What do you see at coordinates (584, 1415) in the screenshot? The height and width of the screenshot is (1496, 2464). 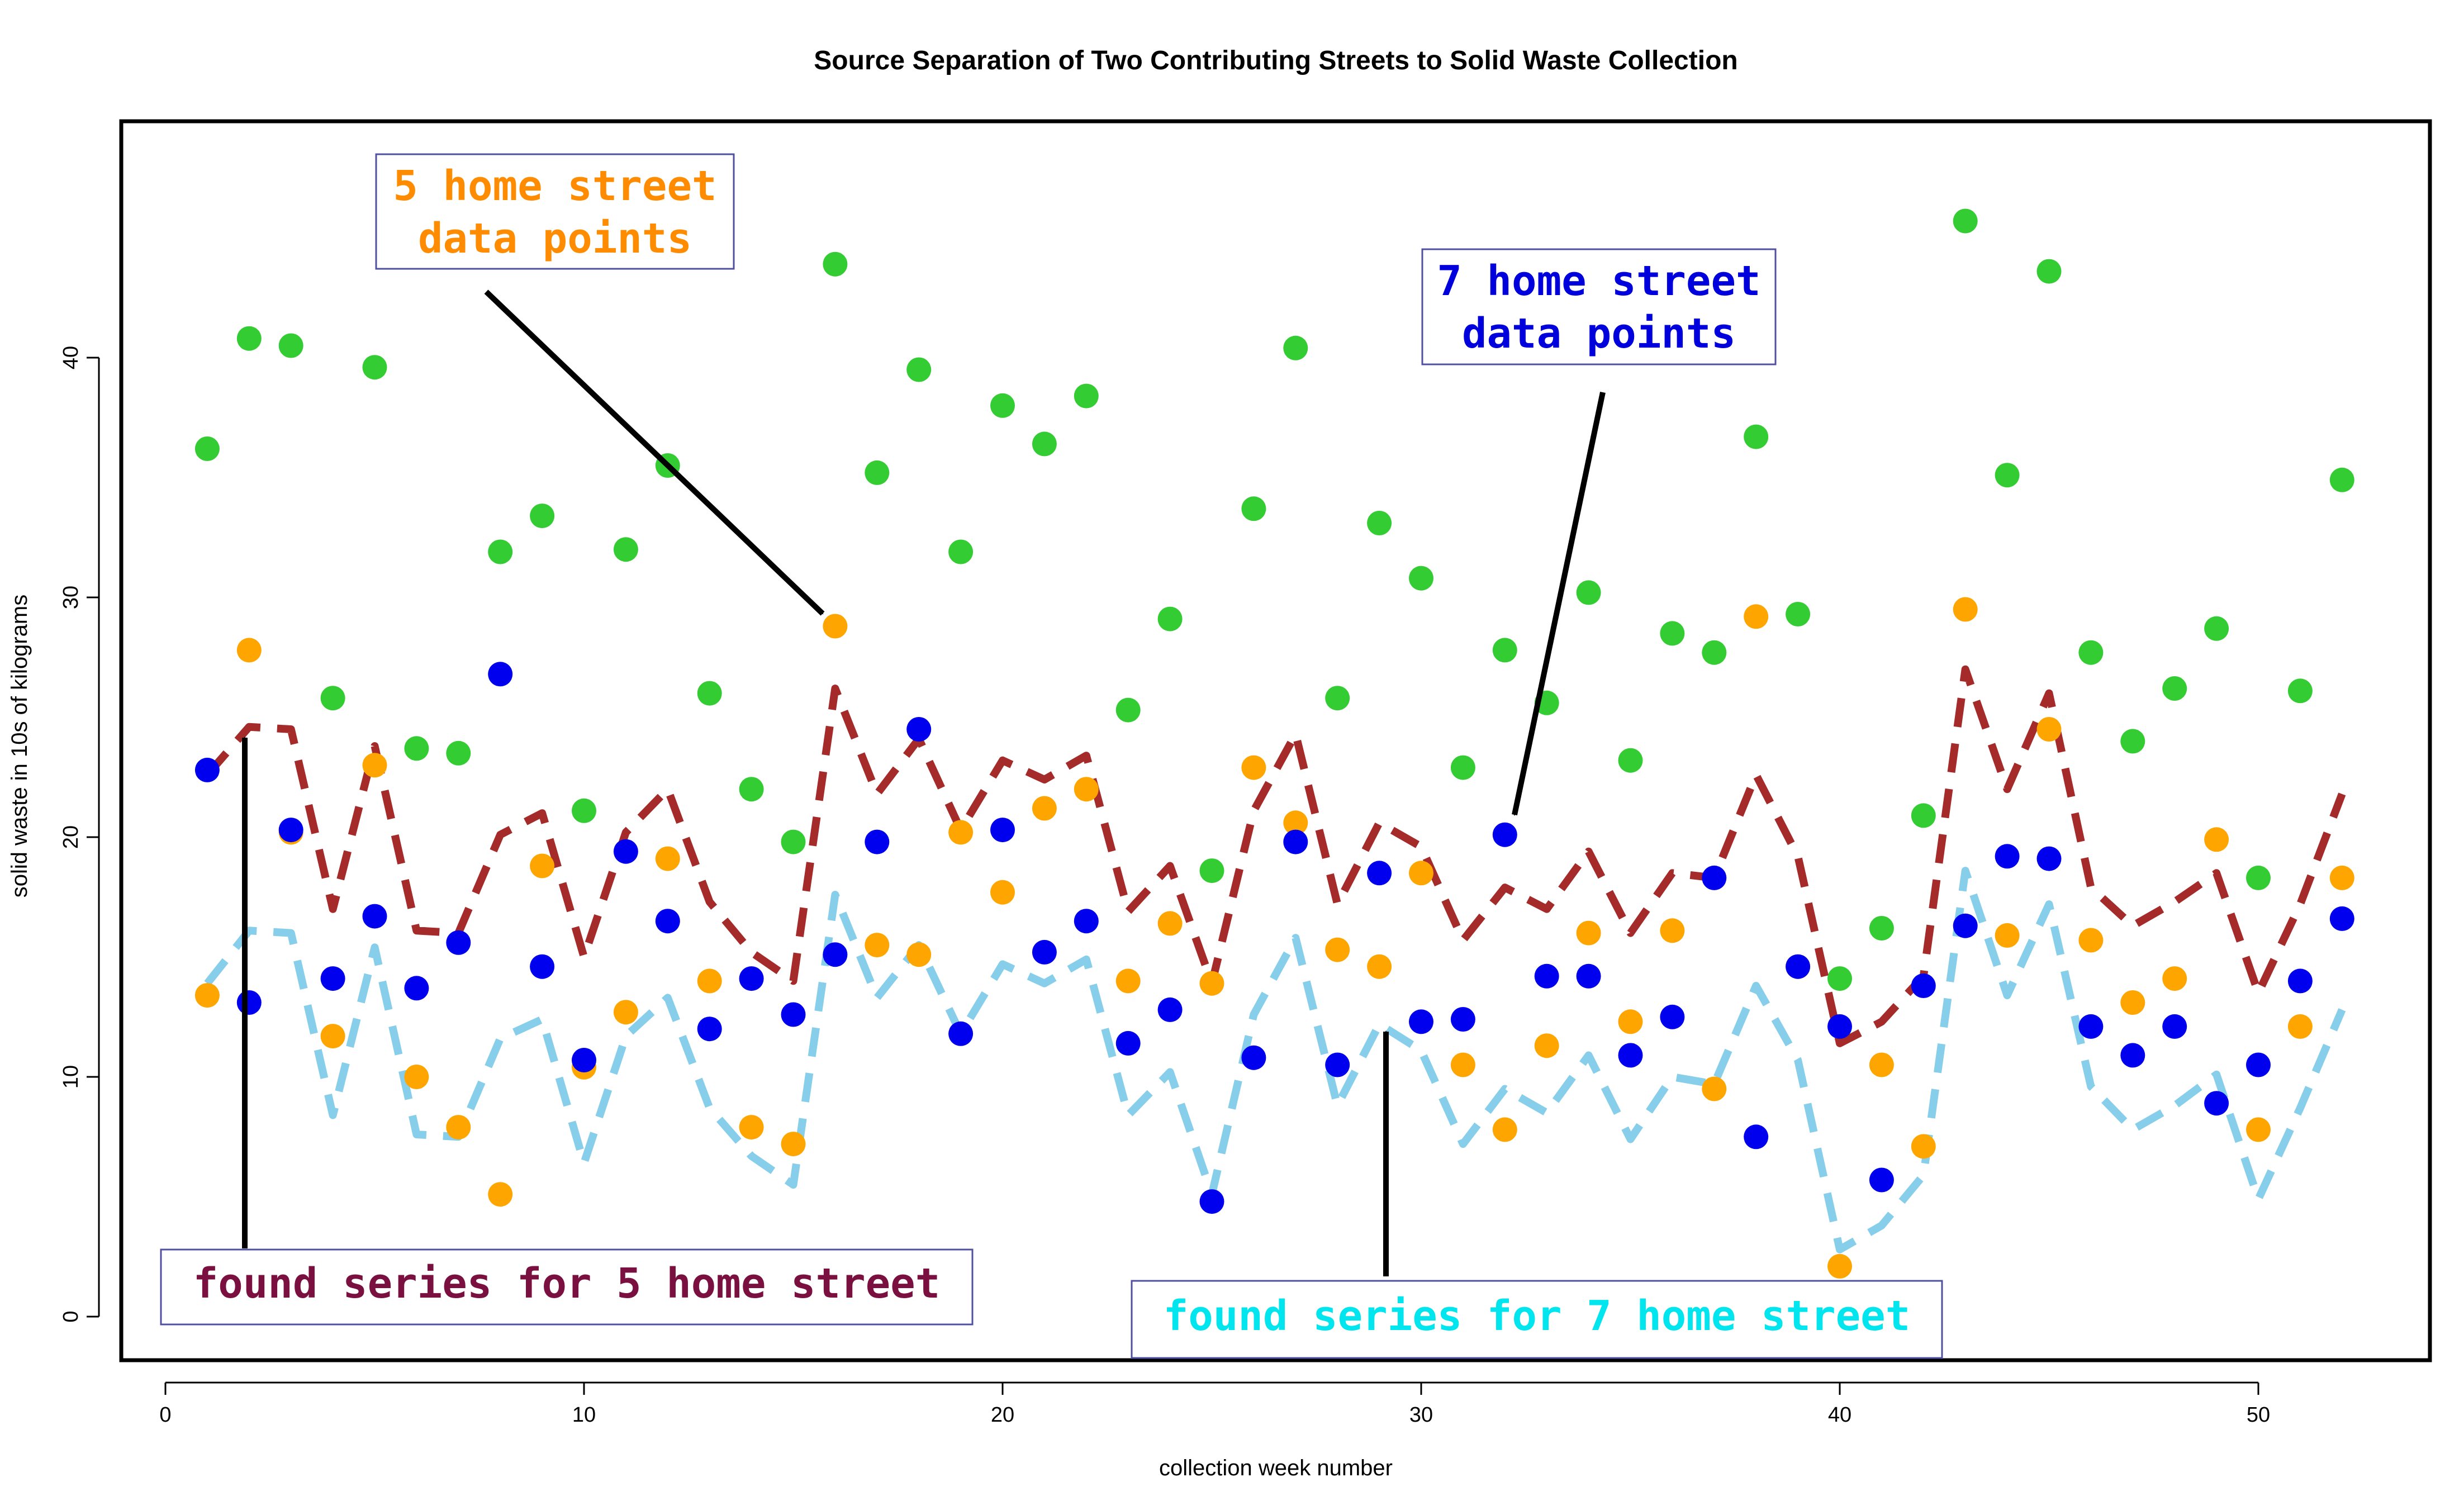 I see `x-tick-label: 10` at bounding box center [584, 1415].